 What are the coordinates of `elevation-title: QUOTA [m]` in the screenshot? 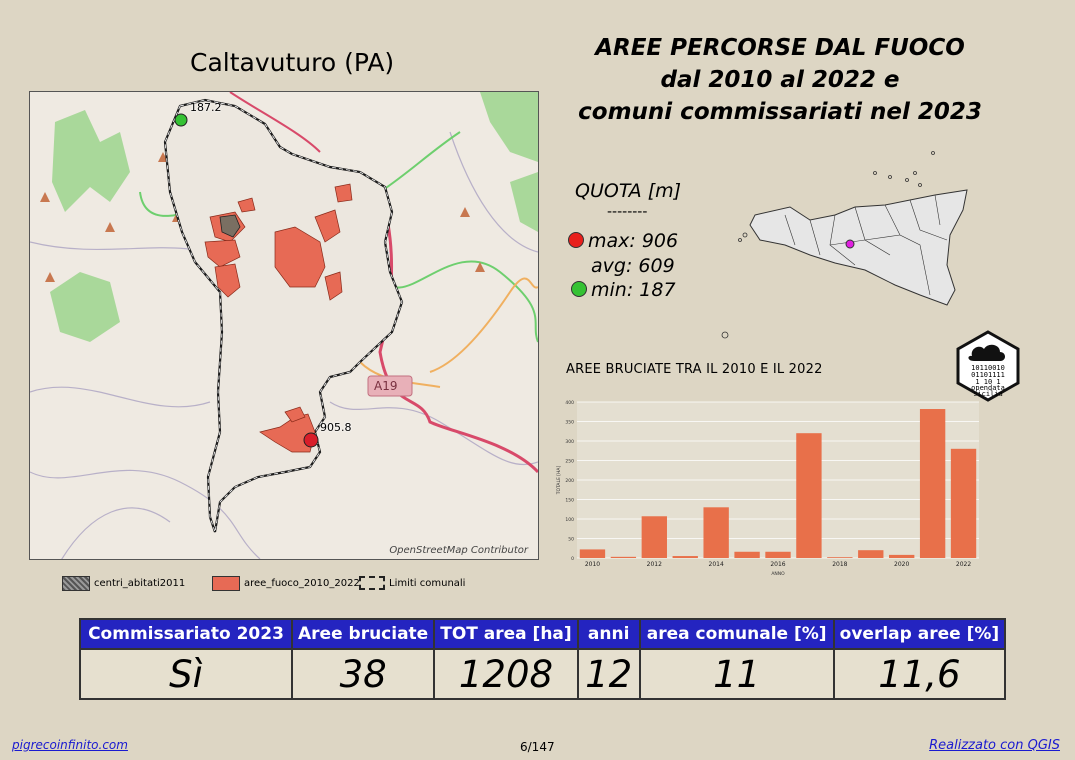 It's located at (628, 191).